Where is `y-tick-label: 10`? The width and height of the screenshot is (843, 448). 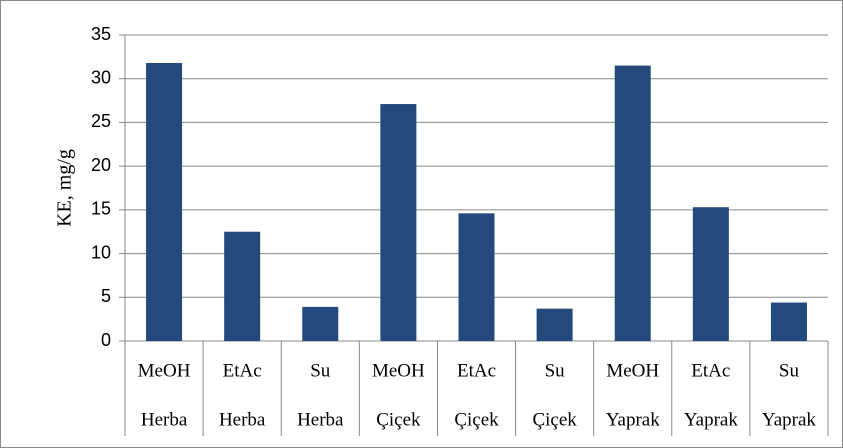 y-tick-label: 10 is located at coordinates (101, 252).